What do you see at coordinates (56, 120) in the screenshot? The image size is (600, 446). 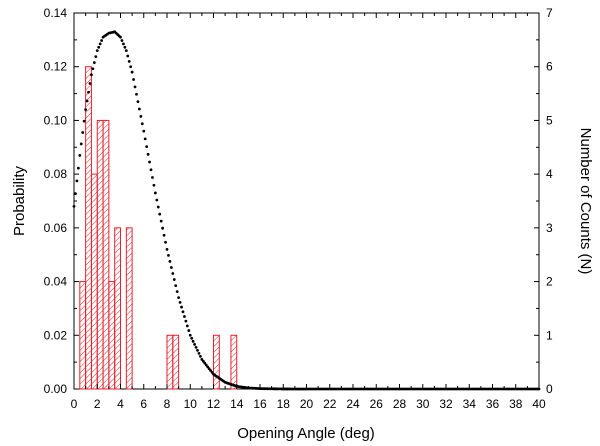 I see `y-tick-label: 0.10` at bounding box center [56, 120].